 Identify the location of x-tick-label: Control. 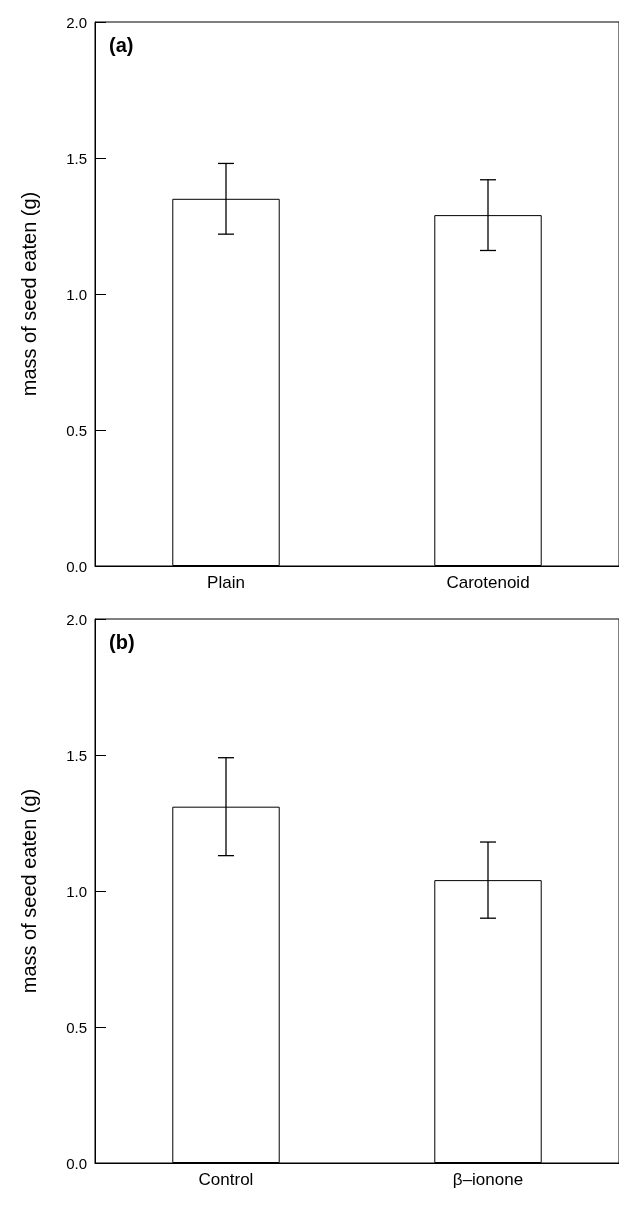
(226, 1179).